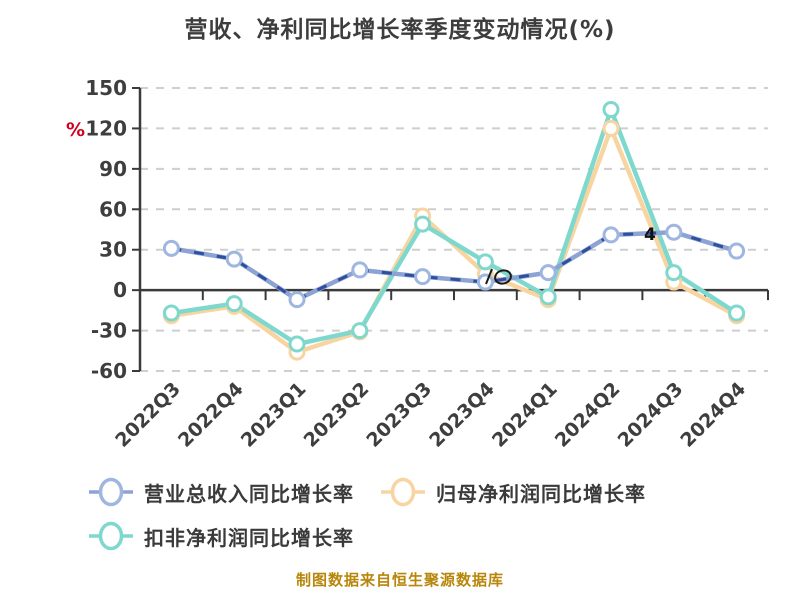  I want to click on y-axis-tick-label: 0, so click(120, 290).